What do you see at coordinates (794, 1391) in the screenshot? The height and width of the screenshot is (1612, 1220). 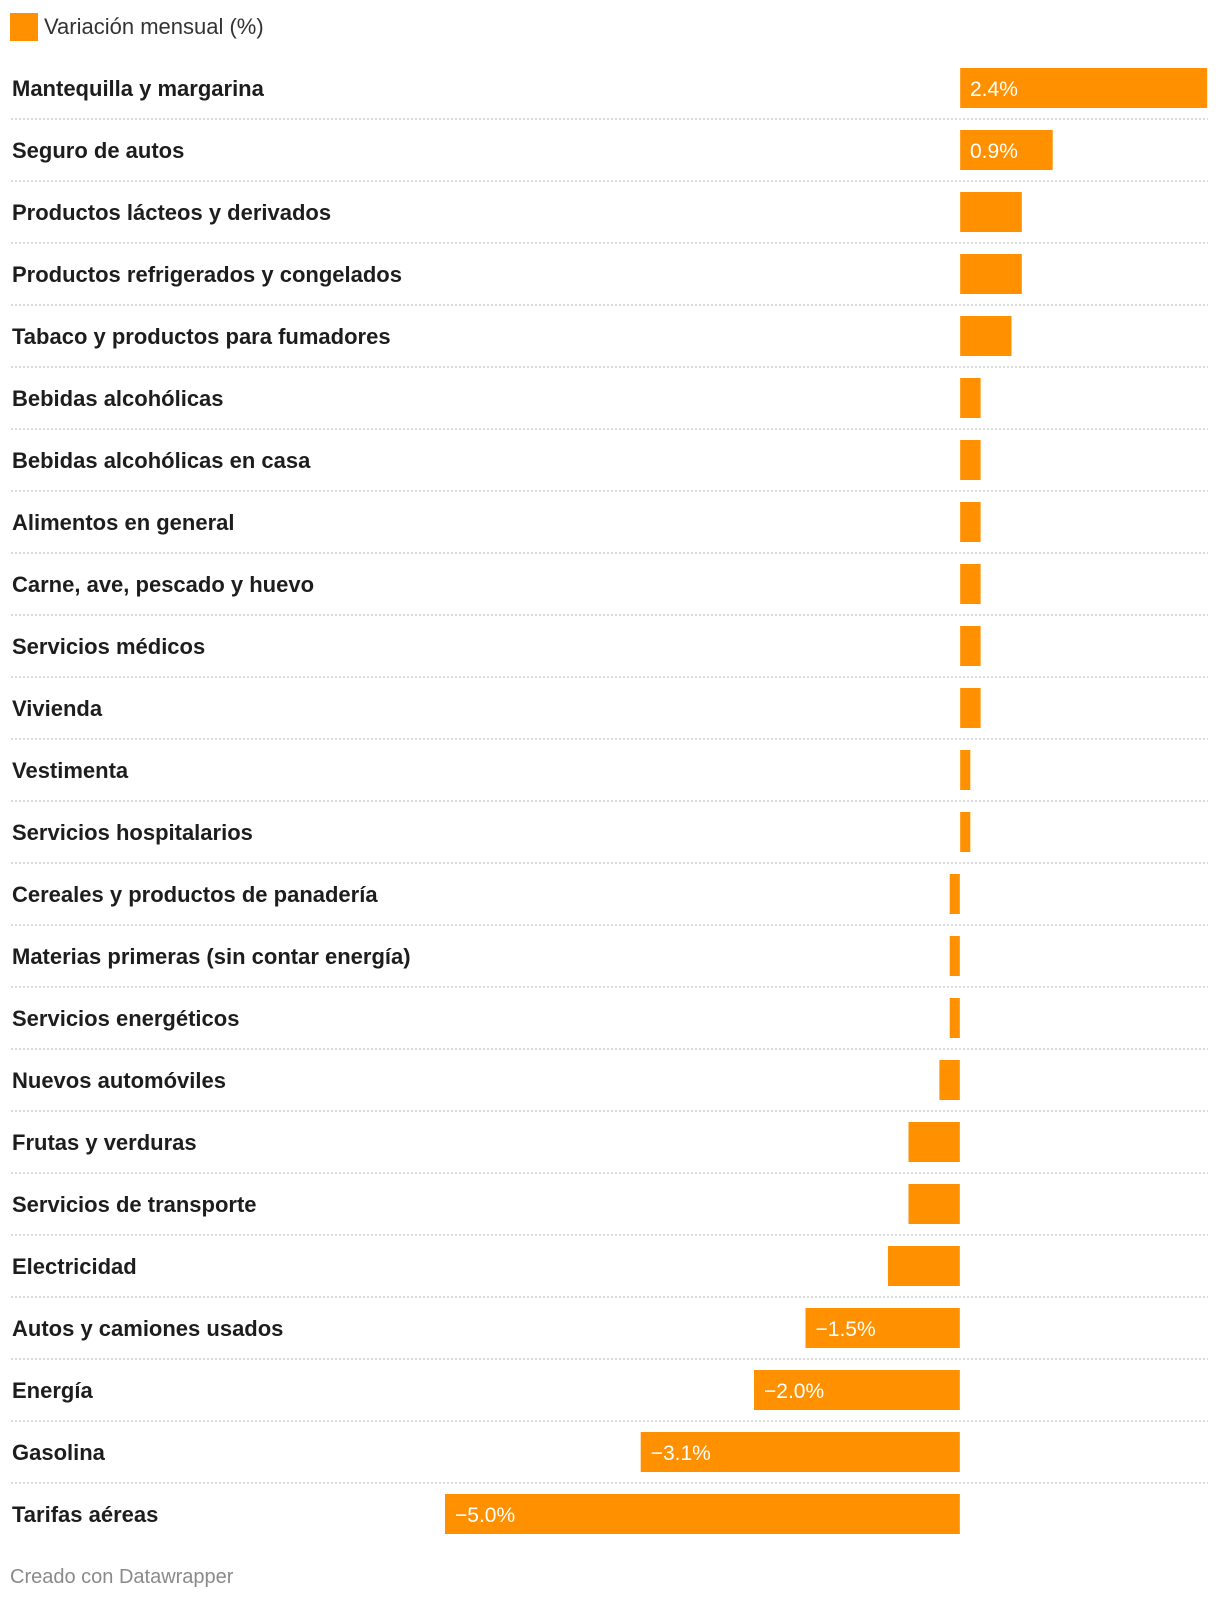 I see `bar-value-label: −2.0%` at bounding box center [794, 1391].